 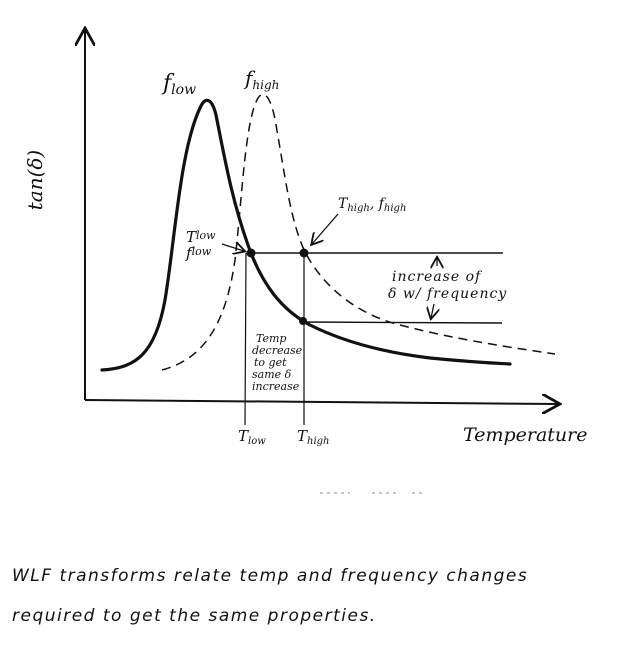 What do you see at coordinates (178, 84) in the screenshot?
I see `curve-low-label: flow` at bounding box center [178, 84].